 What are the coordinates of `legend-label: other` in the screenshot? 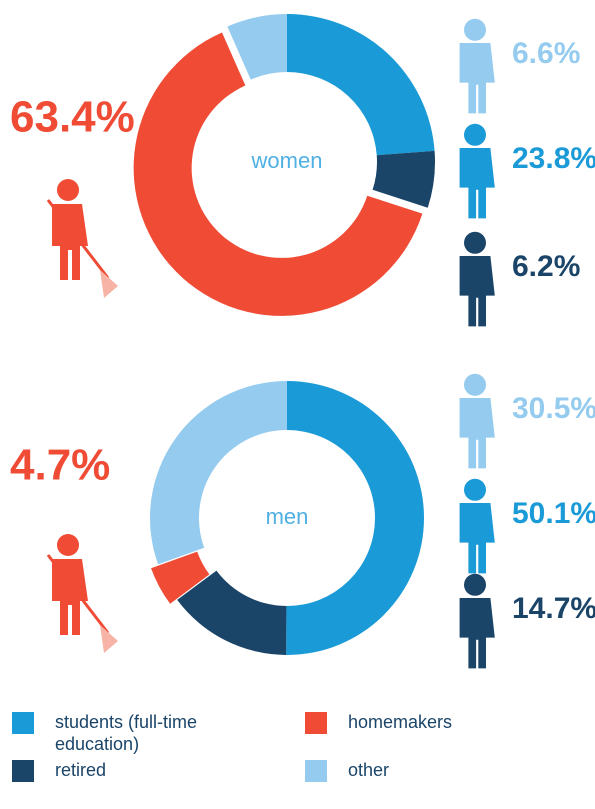 It's located at (369, 770).